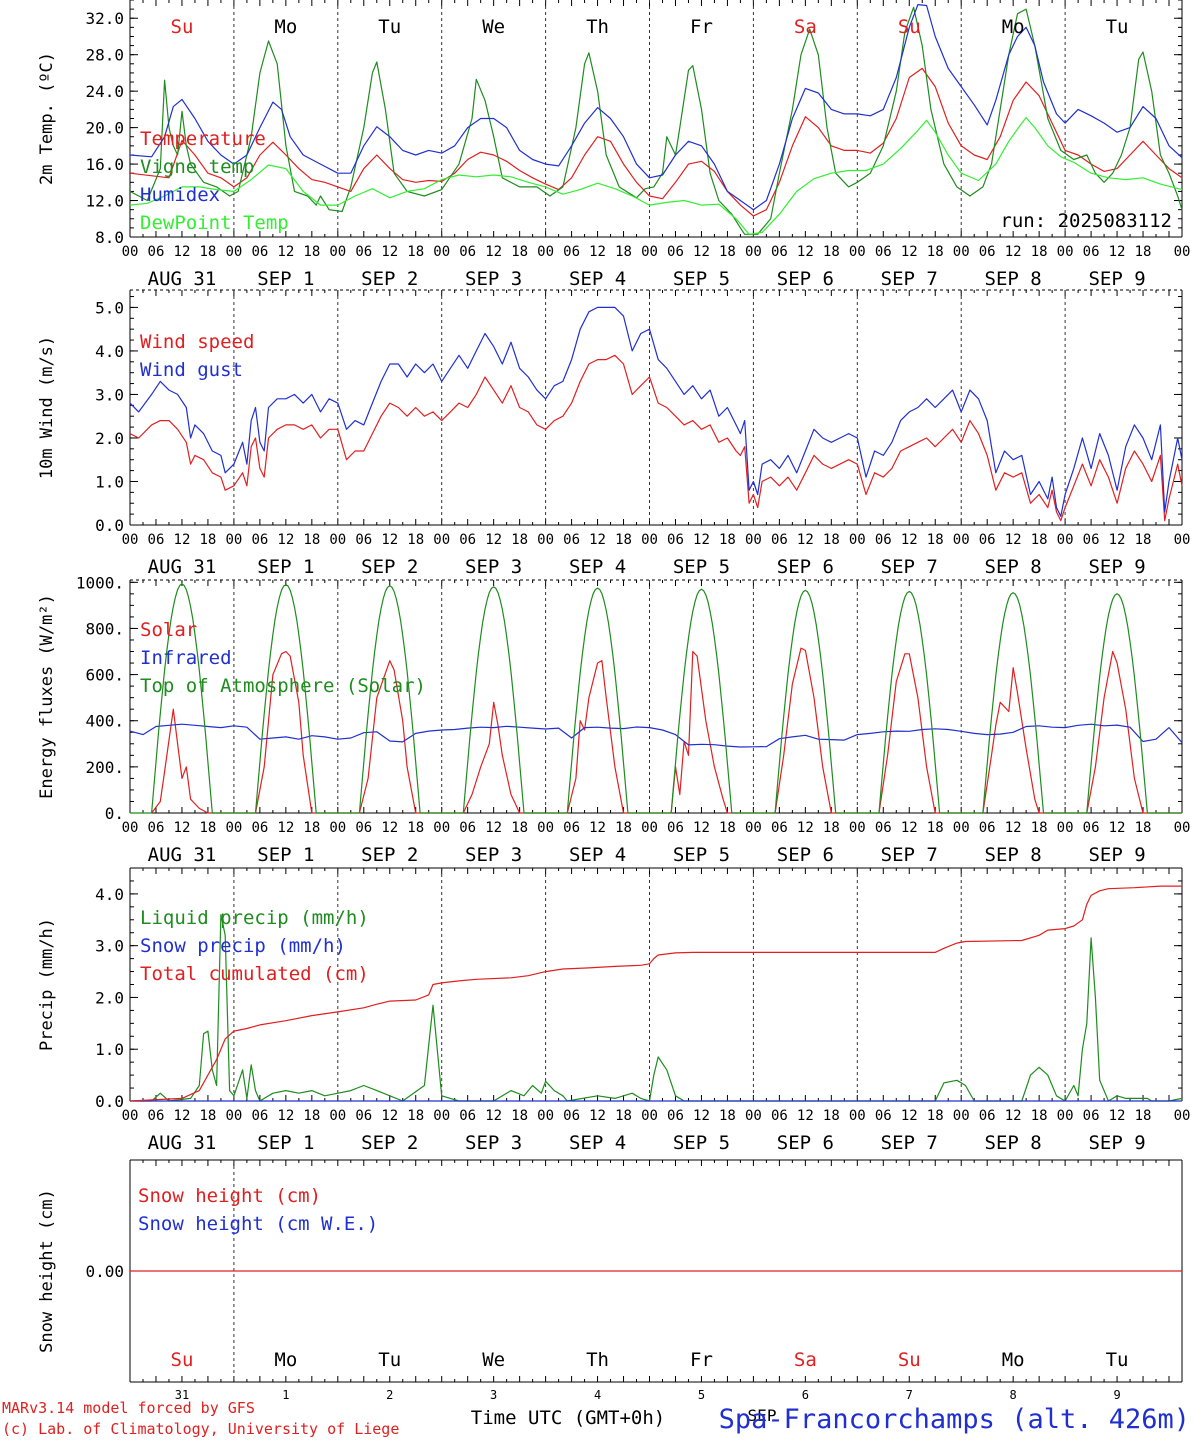 This screenshot has width=1194, height=1440. What do you see at coordinates (47, 984) in the screenshot?
I see `y-axis-label: Precip (mm/h)` at bounding box center [47, 984].